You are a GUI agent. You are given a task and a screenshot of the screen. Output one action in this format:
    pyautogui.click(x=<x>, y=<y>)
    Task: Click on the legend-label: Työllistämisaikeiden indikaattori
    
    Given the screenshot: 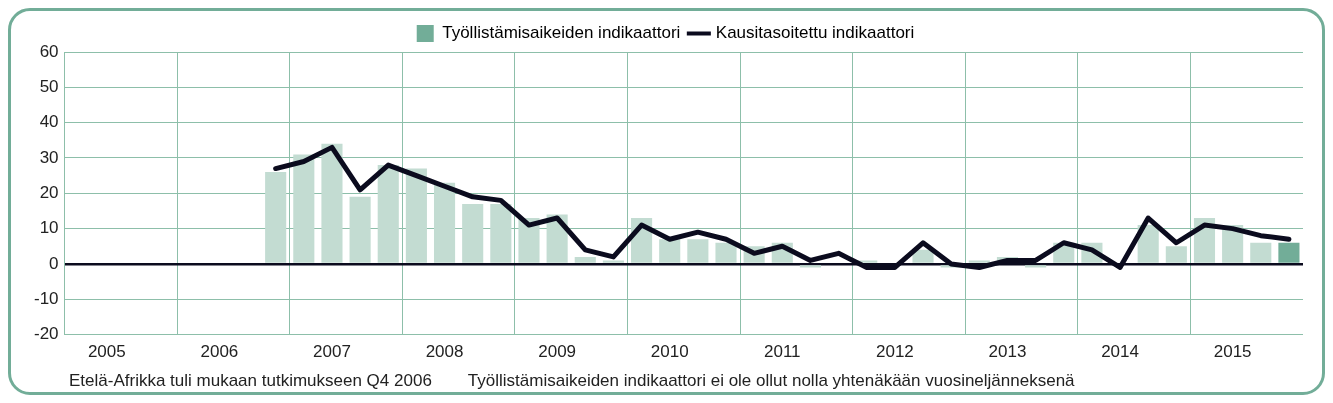 What is the action you would take?
    pyautogui.click(x=561, y=33)
    